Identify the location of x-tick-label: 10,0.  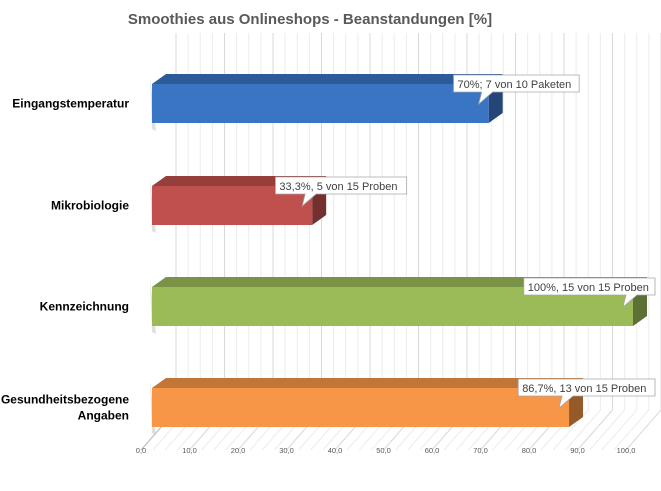
(189, 450).